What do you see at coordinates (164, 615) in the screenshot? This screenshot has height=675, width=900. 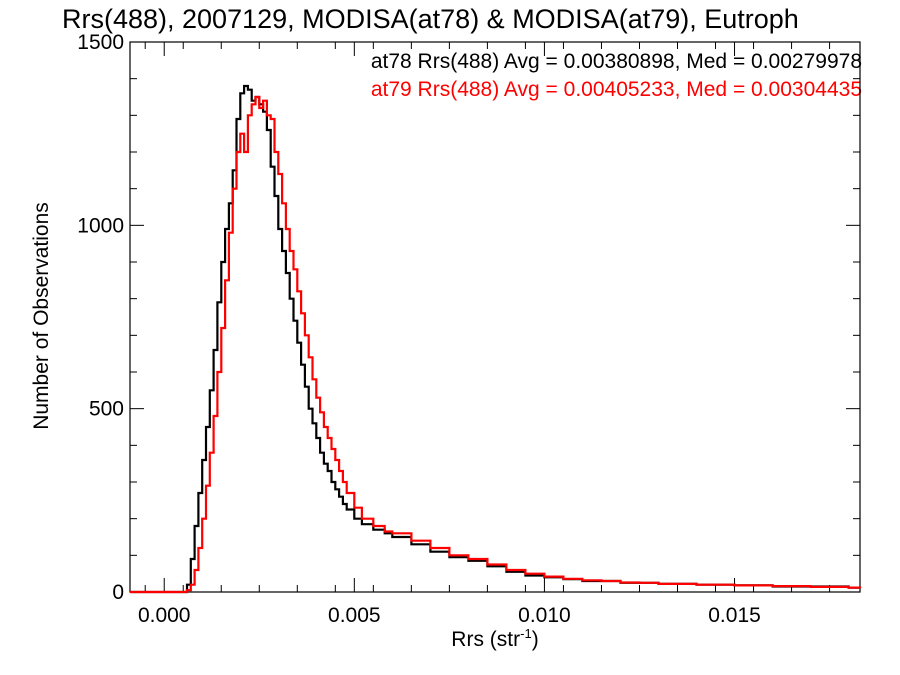 I see `x-tick-label: 0.000` at bounding box center [164, 615].